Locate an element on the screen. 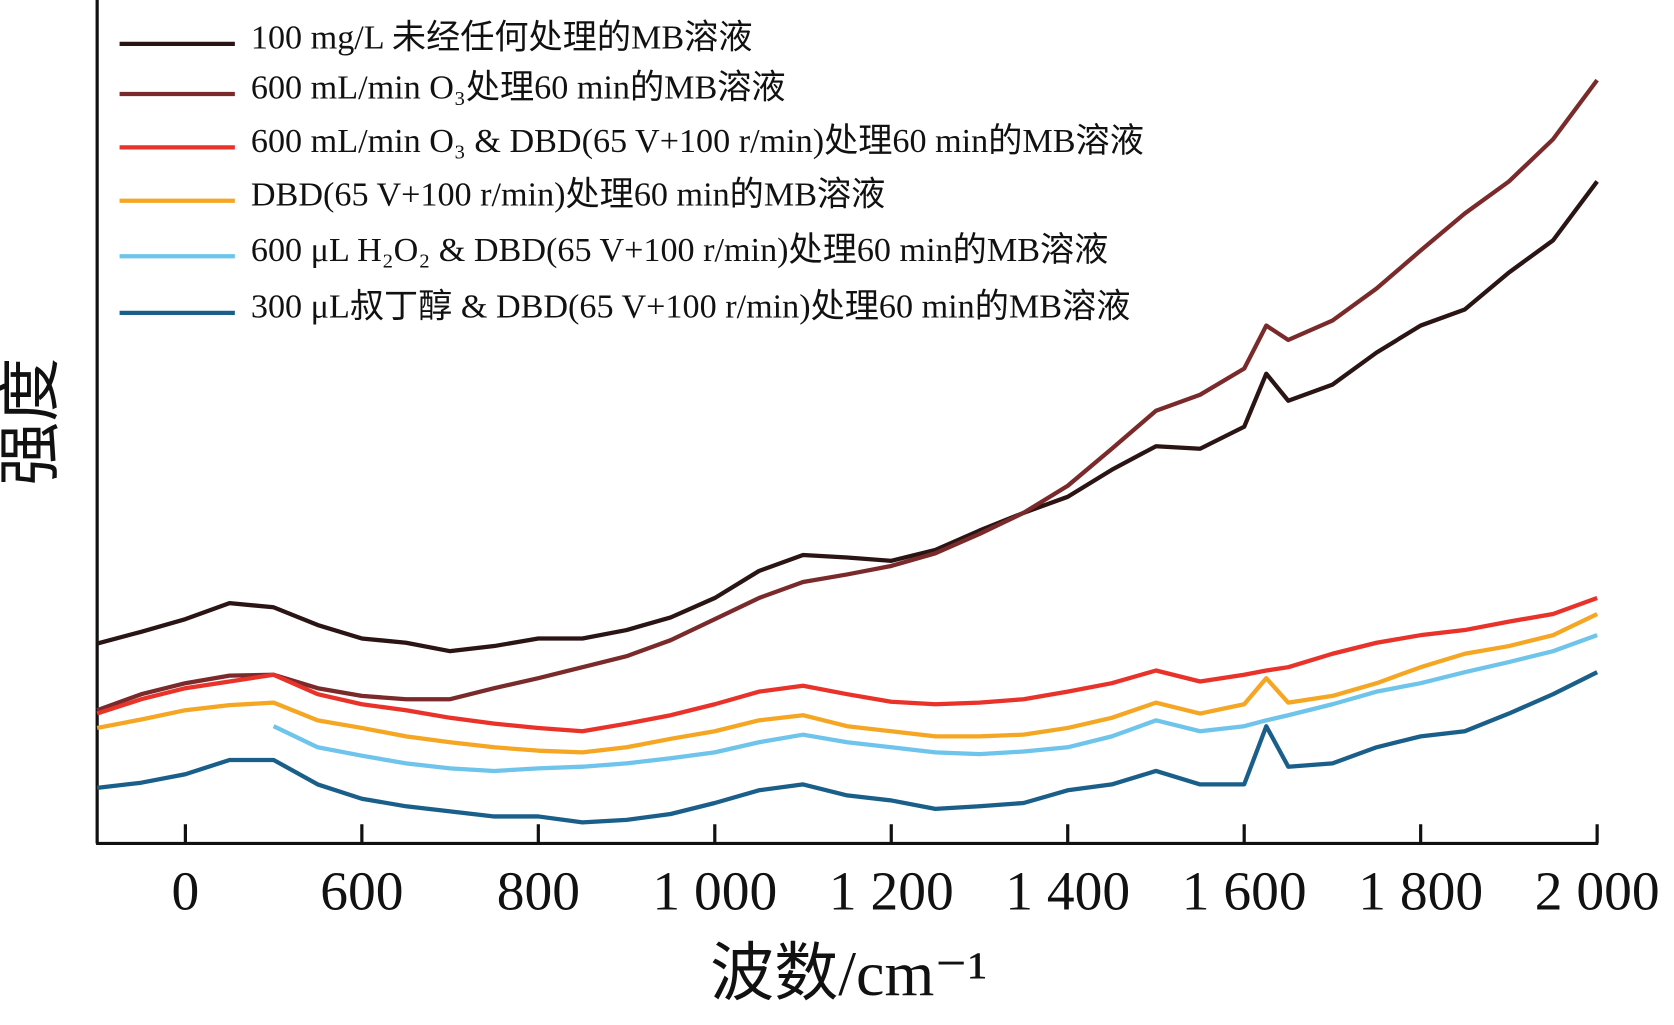  legend-label: 100 mg/L 未经任何处理的MB溶液 is located at coordinates (502, 37).